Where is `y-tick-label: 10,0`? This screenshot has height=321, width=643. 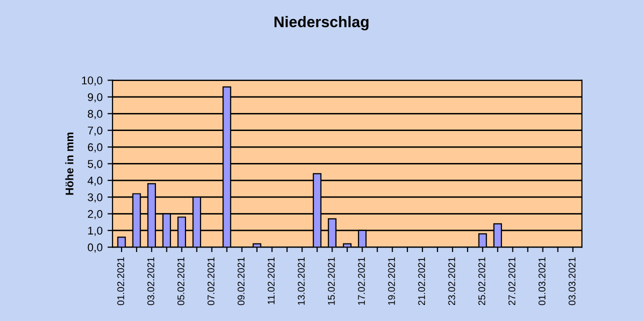 y-tick-label: 10,0 is located at coordinates (92, 81).